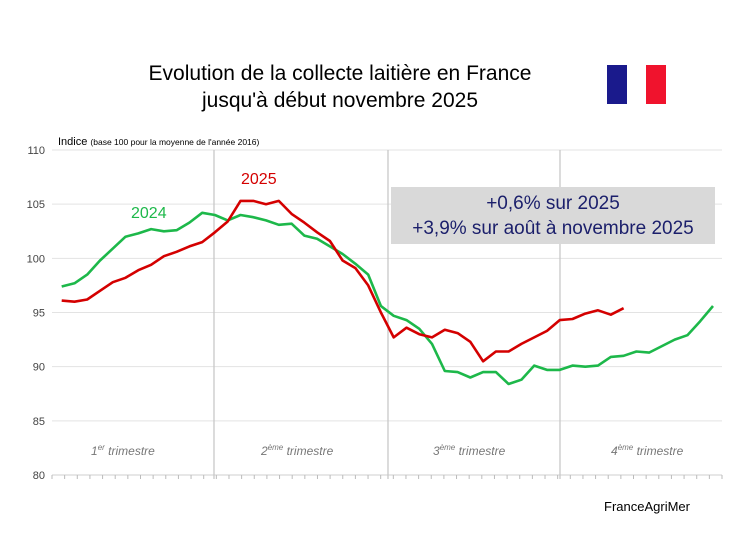 The width and height of the screenshot is (747, 549). I want to click on annotation-line2: +3,9% sur août à novembre 2025, so click(553, 228).